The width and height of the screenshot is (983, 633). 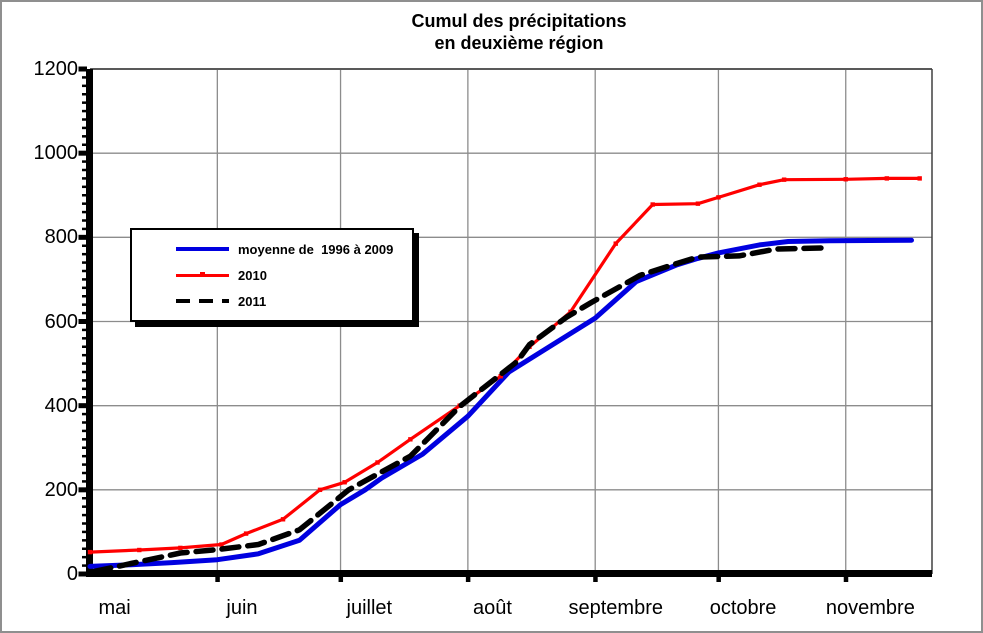 I want to click on x-tick-octobre, so click(x=718, y=579).